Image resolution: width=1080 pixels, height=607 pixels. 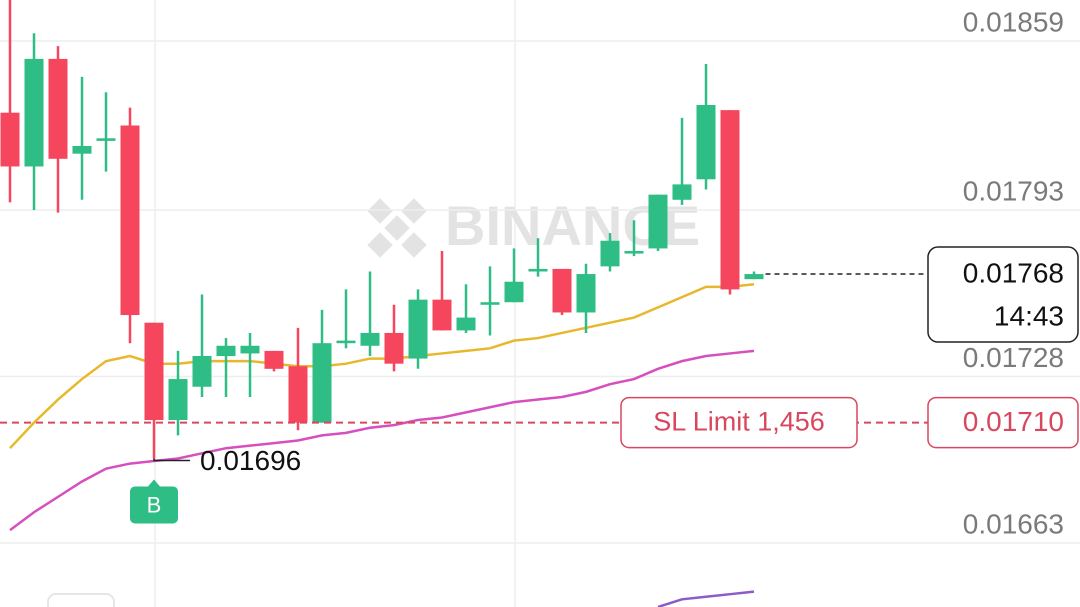 What do you see at coordinates (533, 226) in the screenshot?
I see `watermark: BINANCE` at bounding box center [533, 226].